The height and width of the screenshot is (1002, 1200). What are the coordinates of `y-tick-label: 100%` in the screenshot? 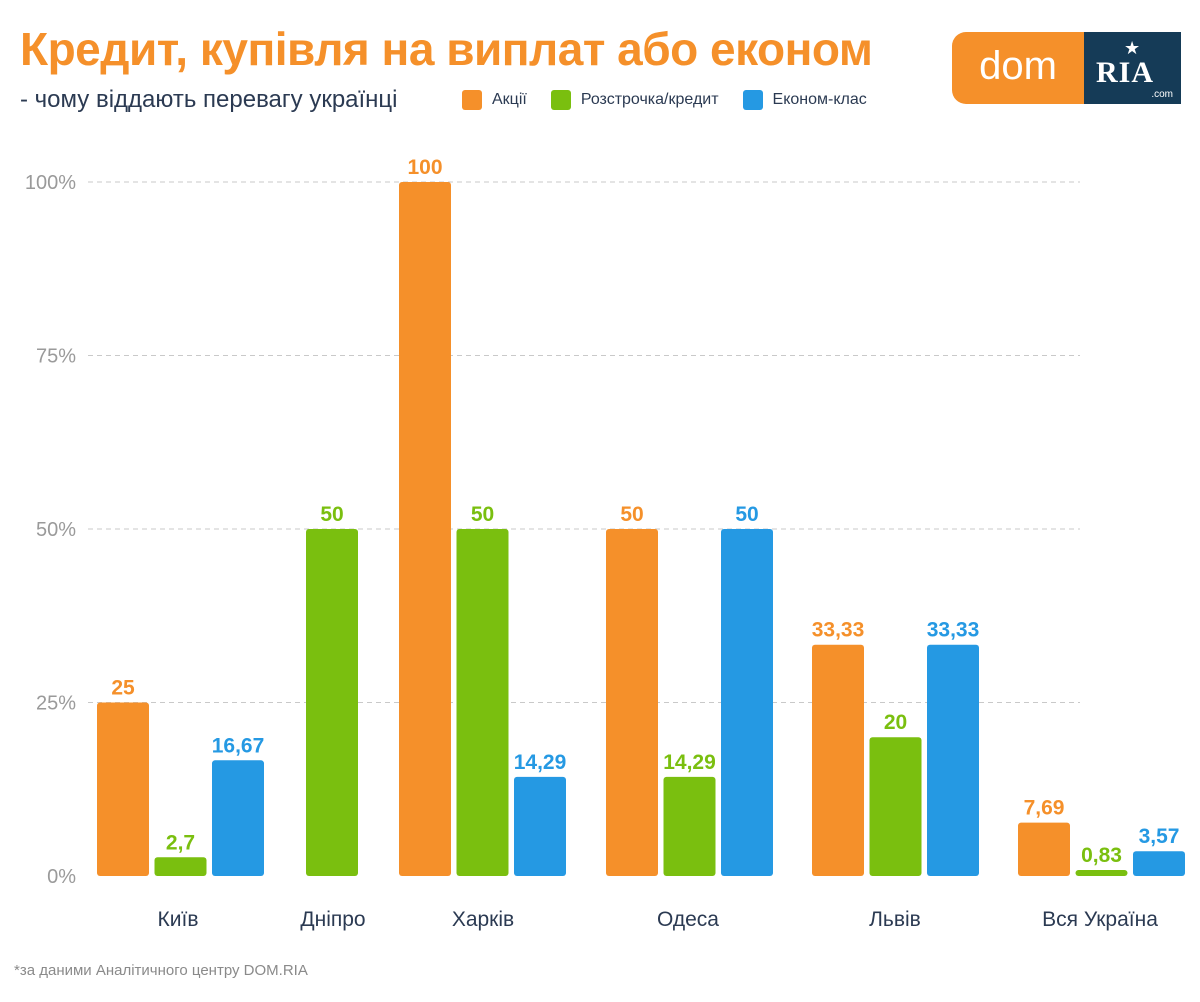 It's located at (50, 183).